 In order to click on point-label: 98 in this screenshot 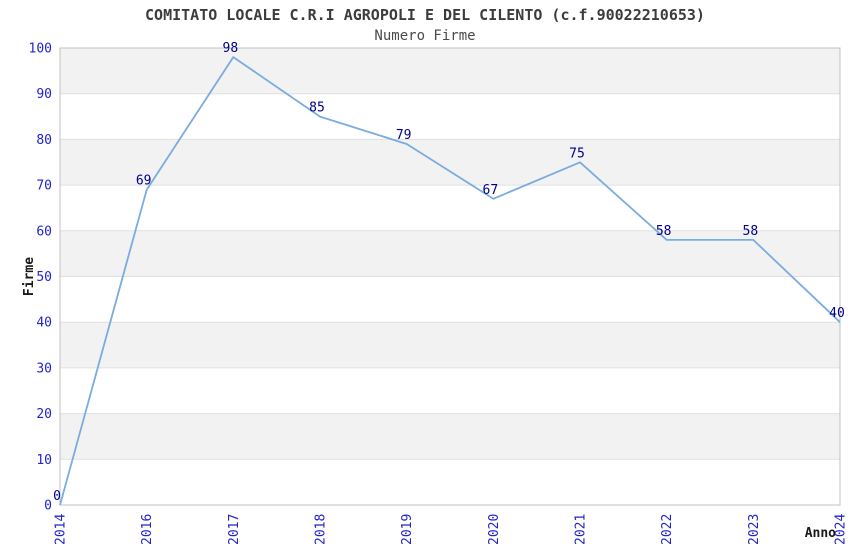, I will do `click(231, 48)`.